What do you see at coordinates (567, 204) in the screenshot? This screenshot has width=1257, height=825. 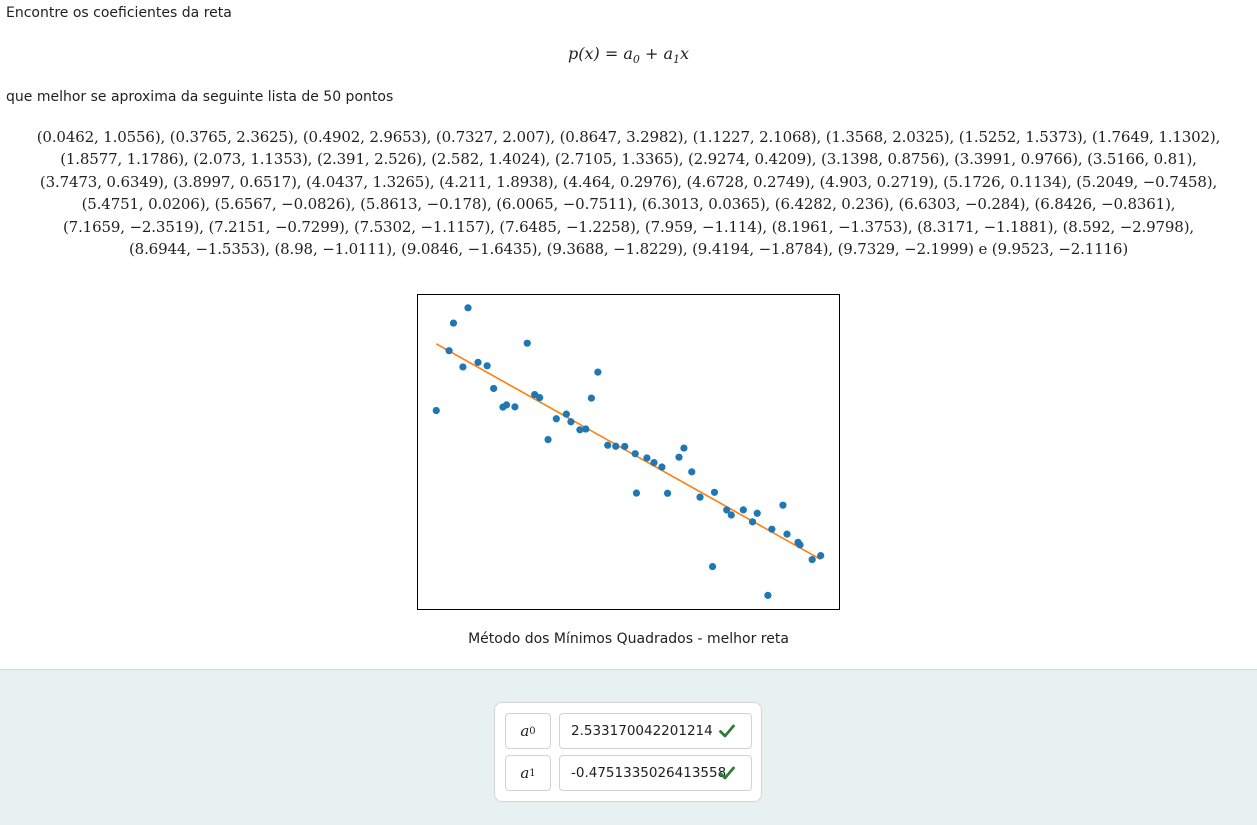 I see `point-text: (6.0065, −0.7511),` at bounding box center [567, 204].